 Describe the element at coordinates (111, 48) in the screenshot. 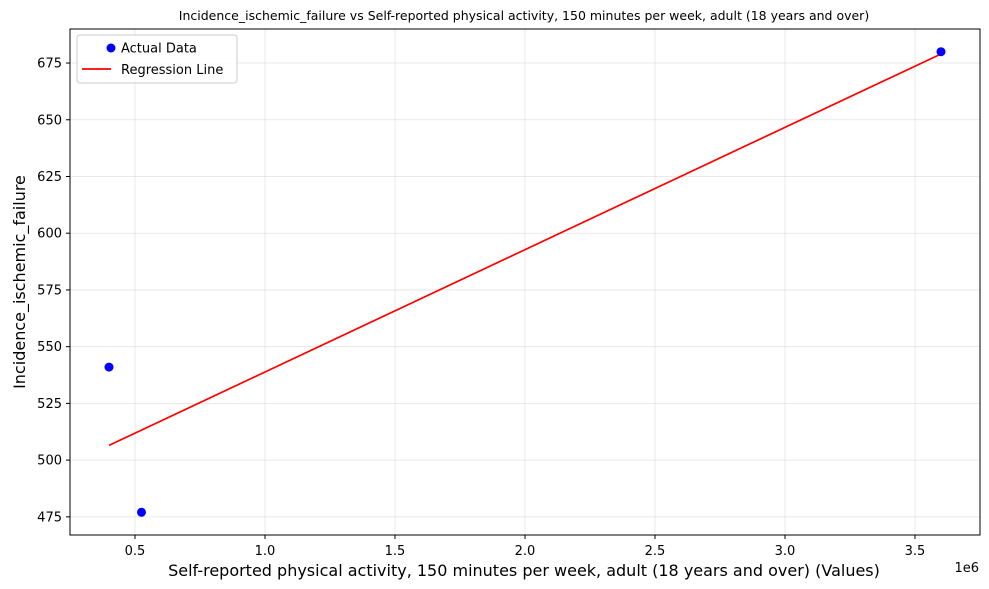

I see `legend-marker-actual-data` at that location.